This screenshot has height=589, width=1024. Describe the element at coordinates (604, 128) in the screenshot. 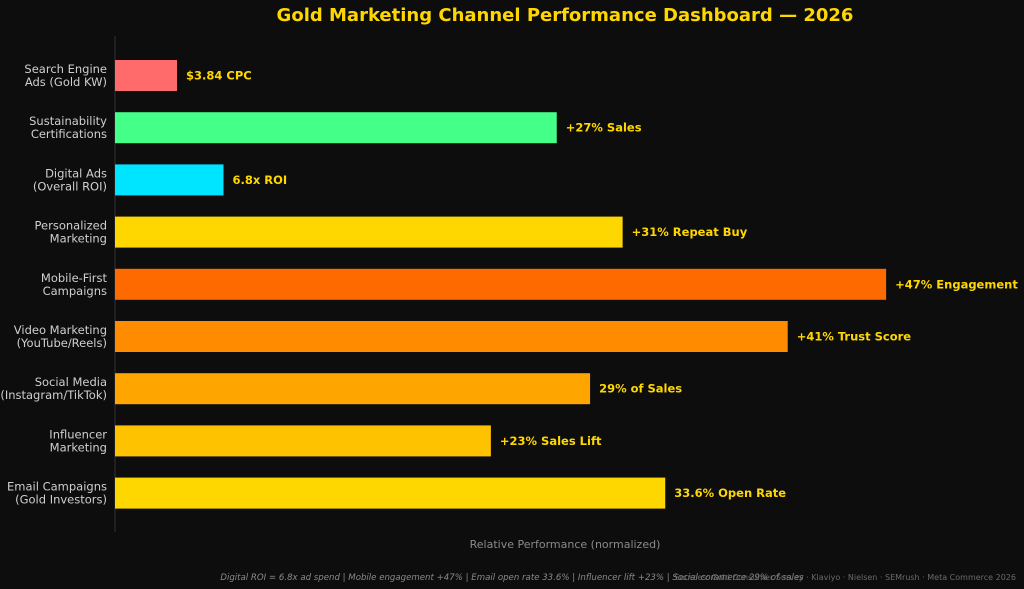

I see `data-label-1: +27% Sales` at that location.